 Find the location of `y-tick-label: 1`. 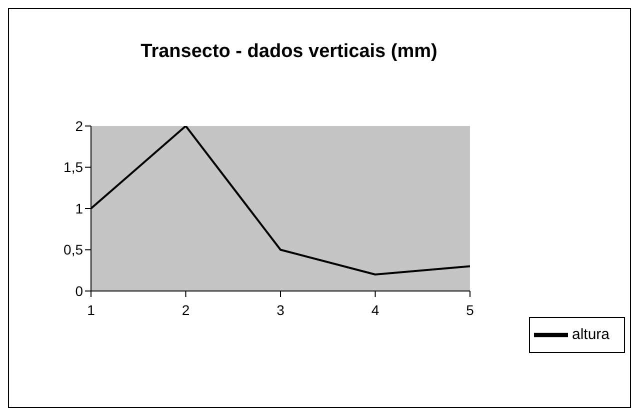

y-tick-label: 1 is located at coordinates (79, 208).